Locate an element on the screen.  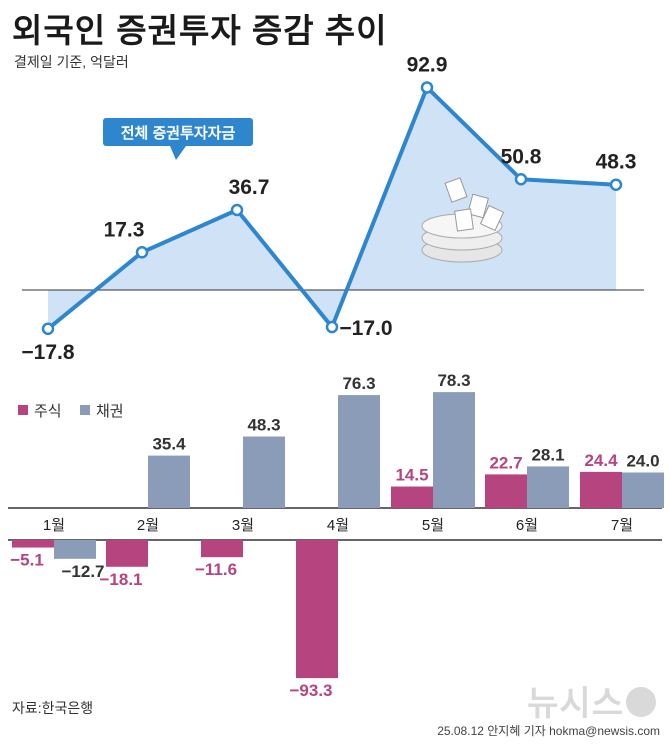
chart-title: 외국인 증권투자 증감 추이 is located at coordinates (200, 30).